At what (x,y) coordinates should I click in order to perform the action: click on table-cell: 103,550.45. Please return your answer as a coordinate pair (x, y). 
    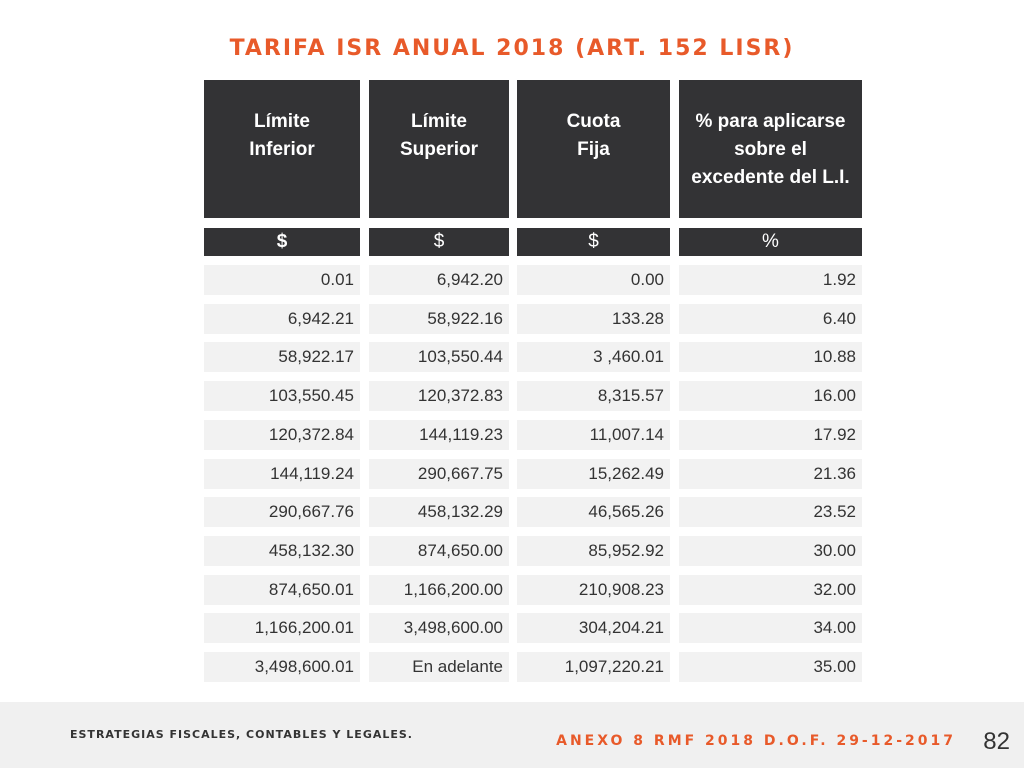
    Looking at the image, I should click on (282, 396).